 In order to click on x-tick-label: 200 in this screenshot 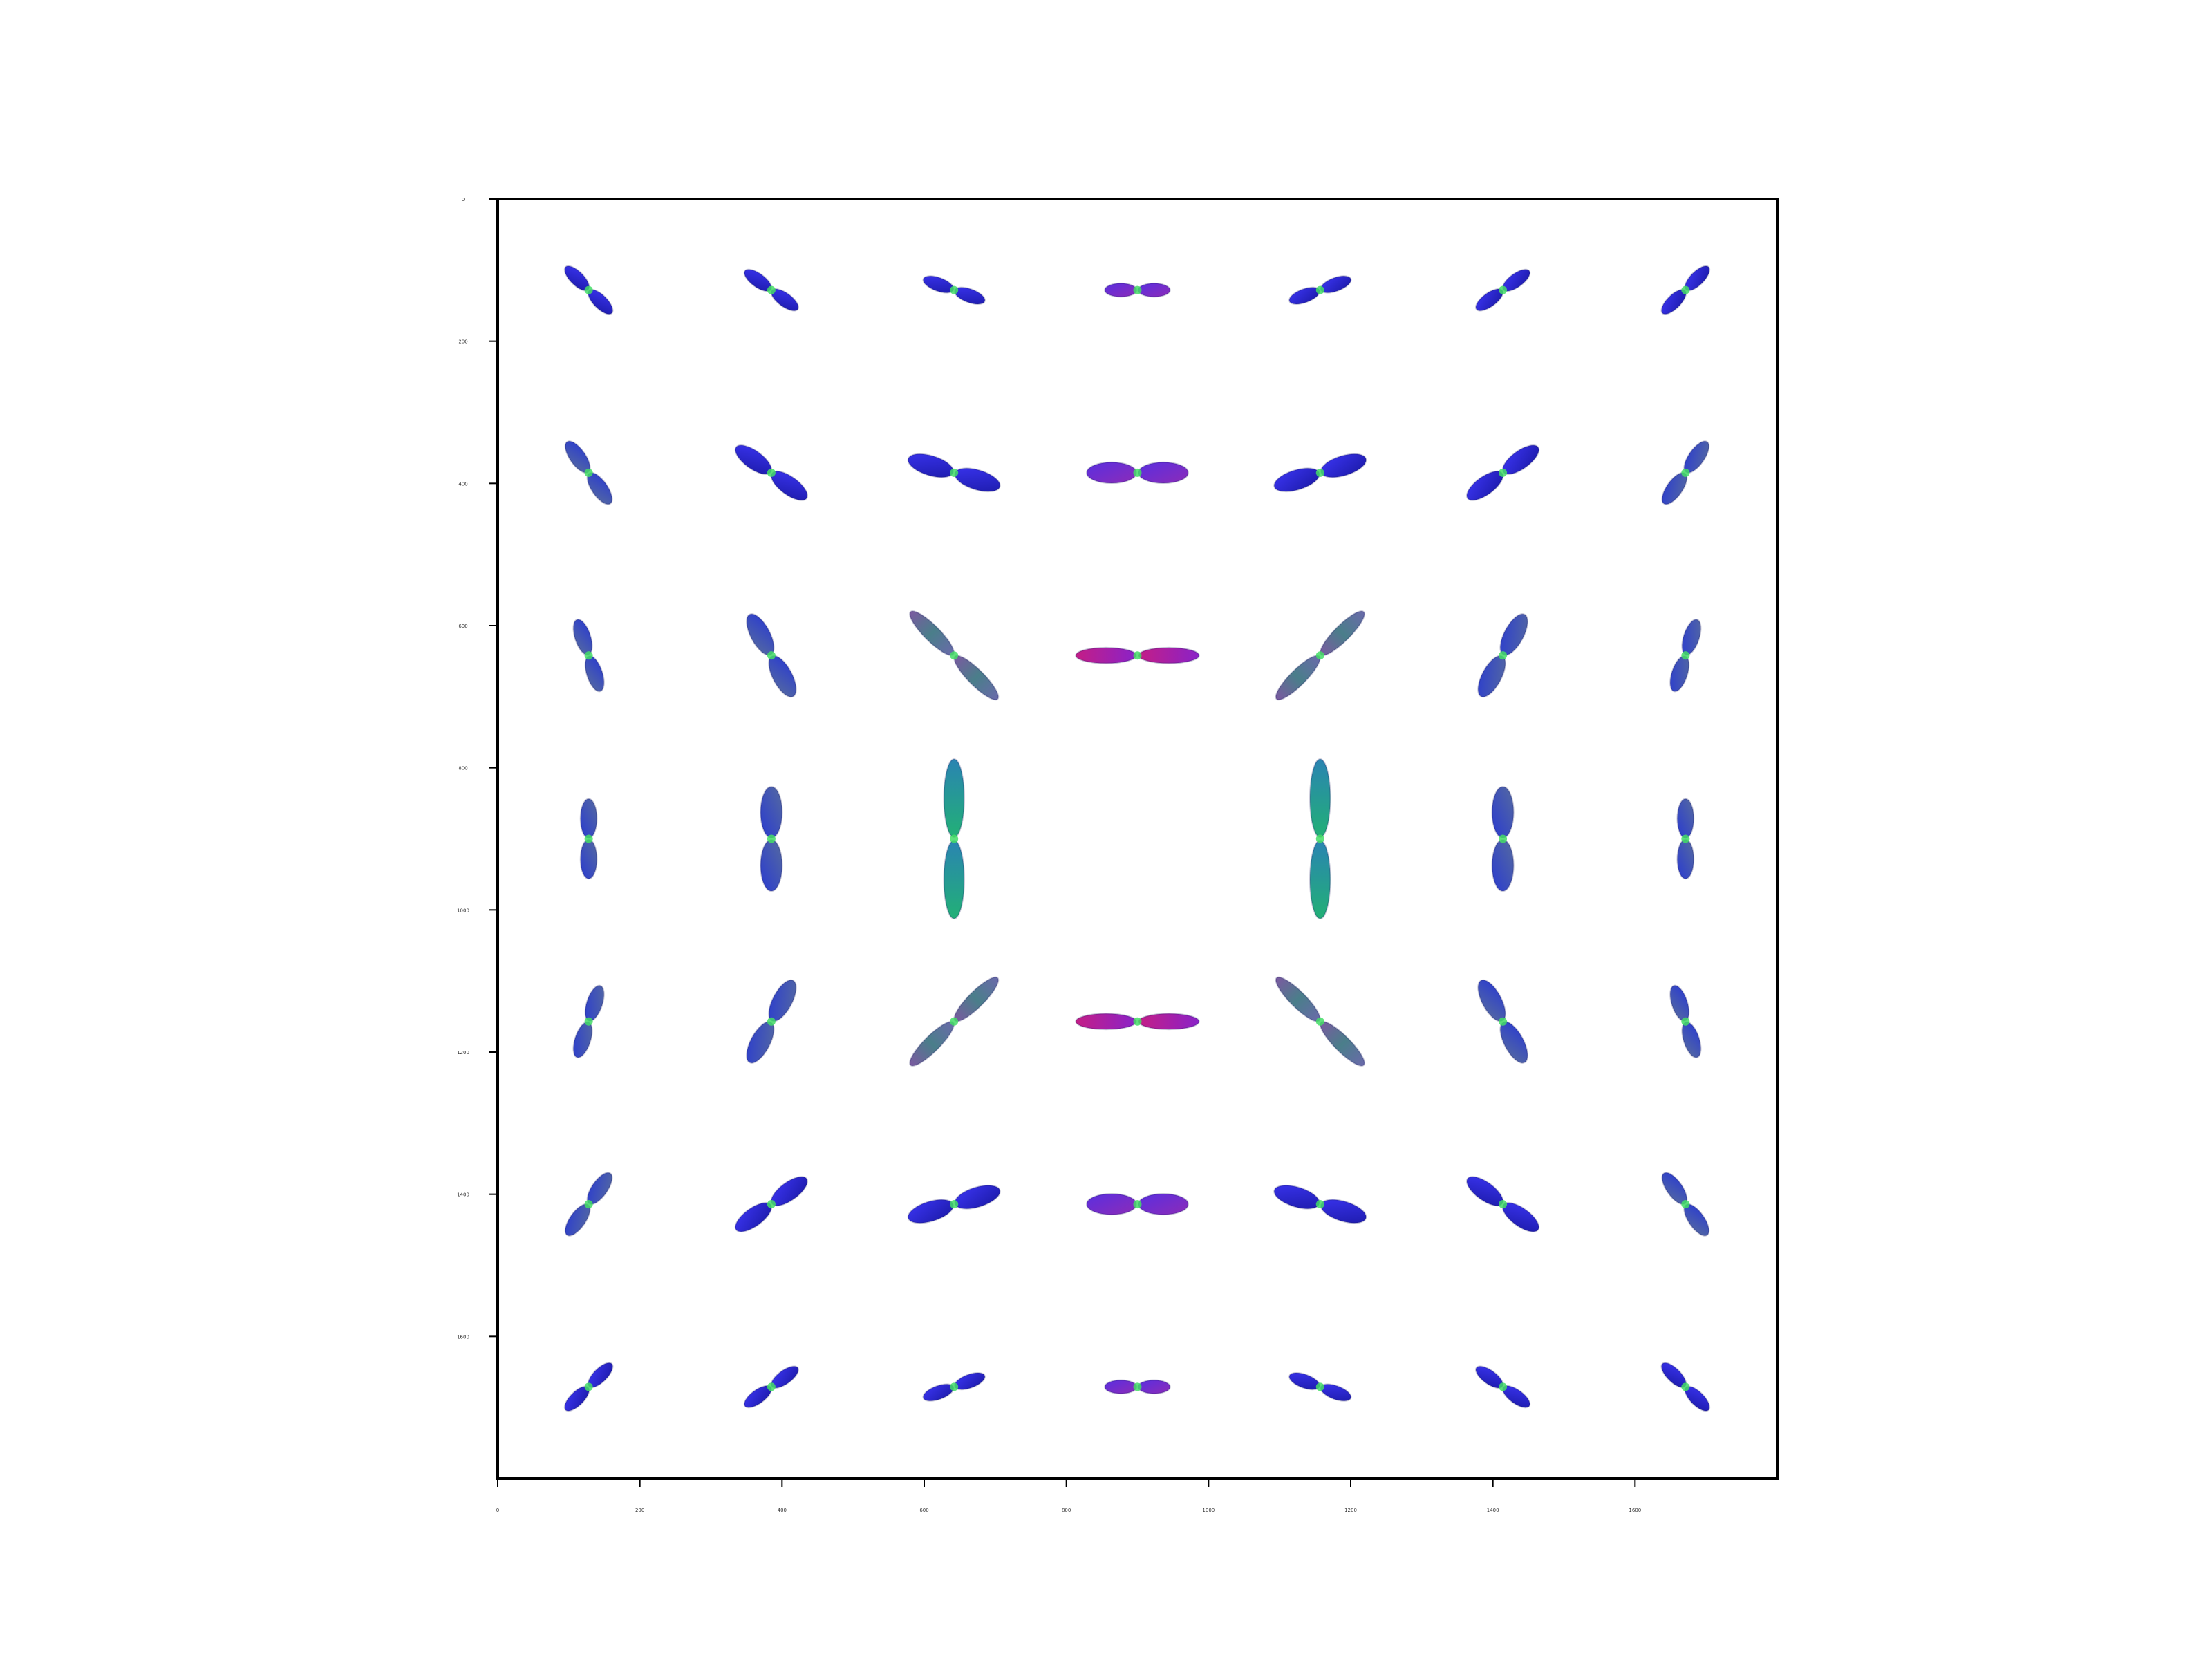, I will do `click(639, 1511)`.